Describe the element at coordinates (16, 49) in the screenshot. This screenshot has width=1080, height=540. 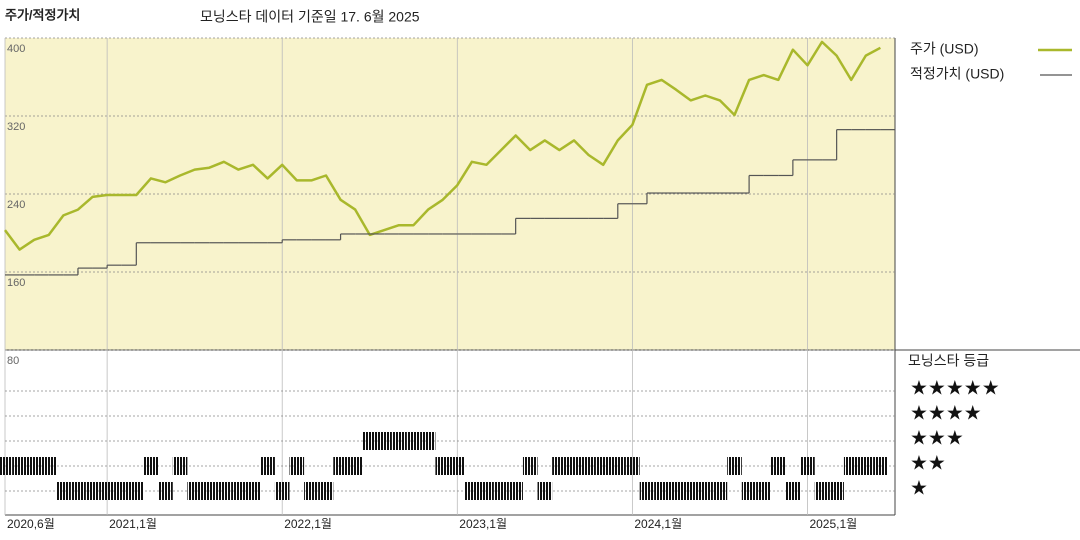
I see `y-tick-label: 400` at that location.